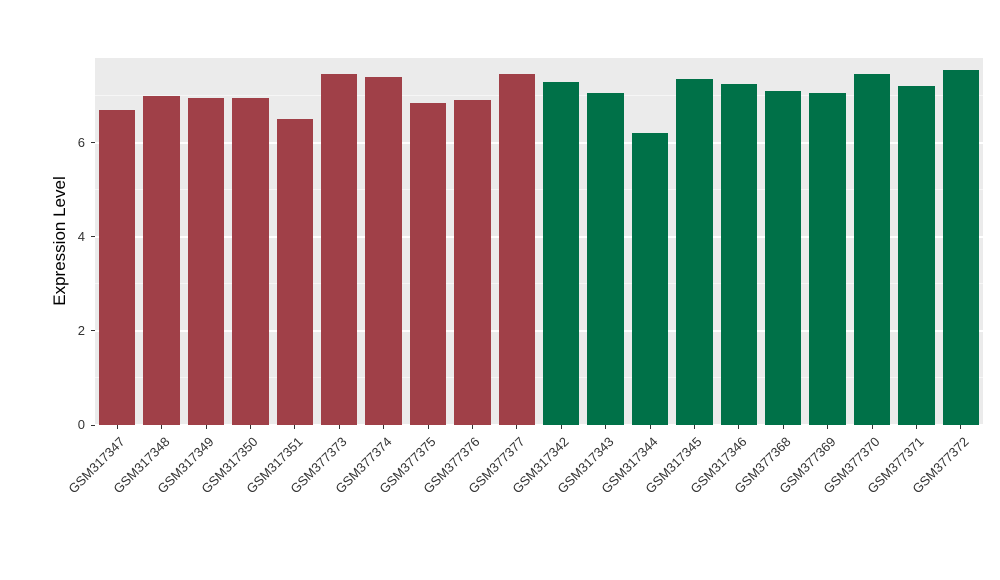 The image size is (1000, 580). Describe the element at coordinates (47, 245) in the screenshot. I see `y-axis: 0 2 4 6` at that location.